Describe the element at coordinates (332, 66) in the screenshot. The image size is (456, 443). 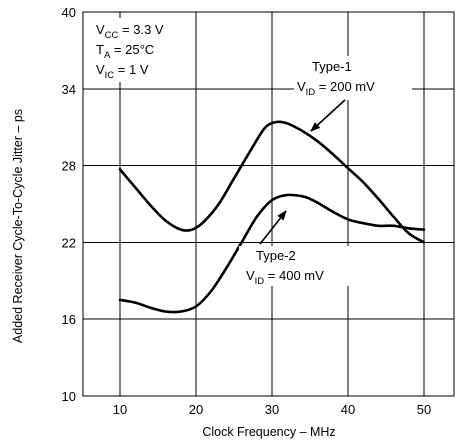
I see `type-1-label: Type-1` at that location.